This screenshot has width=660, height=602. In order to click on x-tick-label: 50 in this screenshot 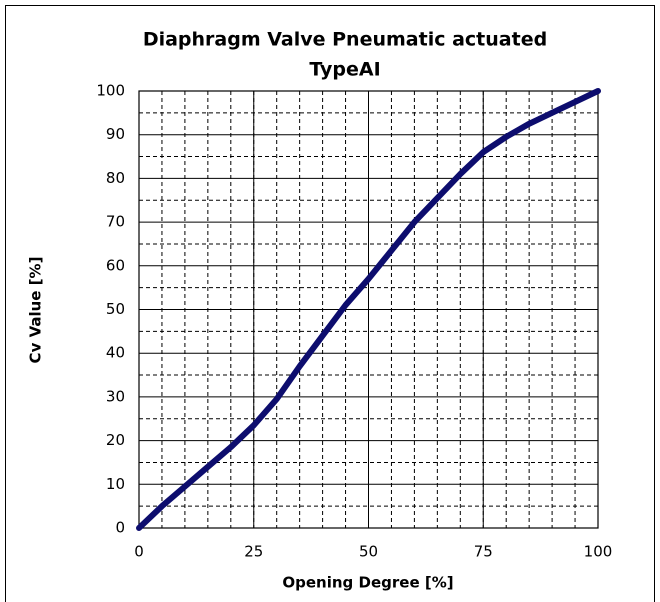, I will do `click(368, 552)`.